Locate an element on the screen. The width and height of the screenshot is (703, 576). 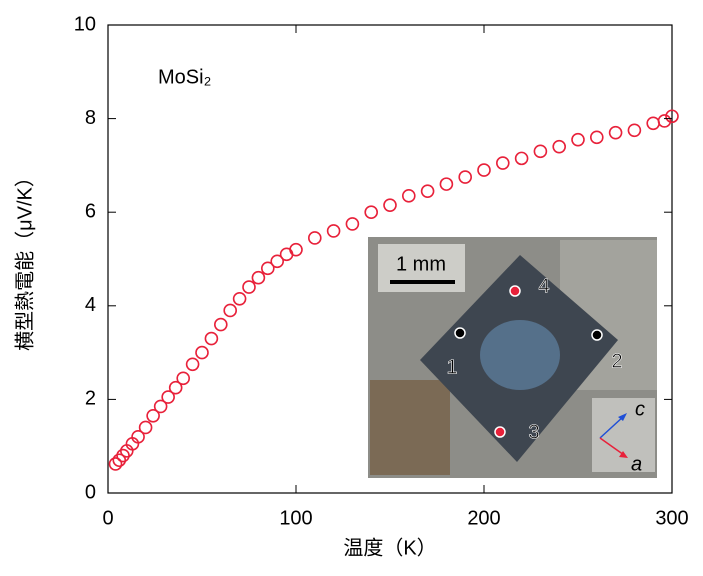
annotation: MoSi₂ is located at coordinates (184, 77).